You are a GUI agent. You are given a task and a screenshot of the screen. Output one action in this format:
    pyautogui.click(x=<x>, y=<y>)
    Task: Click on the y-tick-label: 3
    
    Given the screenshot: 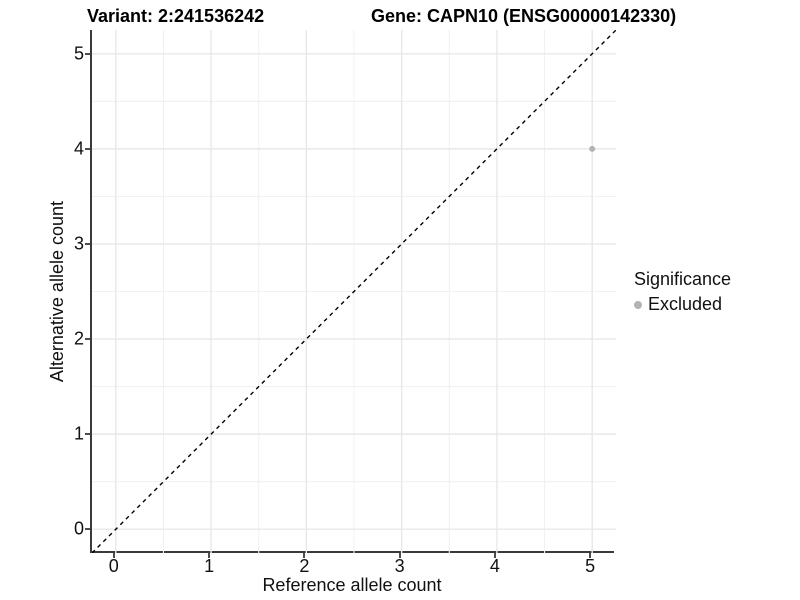 What is the action you would take?
    pyautogui.click(x=78, y=243)
    